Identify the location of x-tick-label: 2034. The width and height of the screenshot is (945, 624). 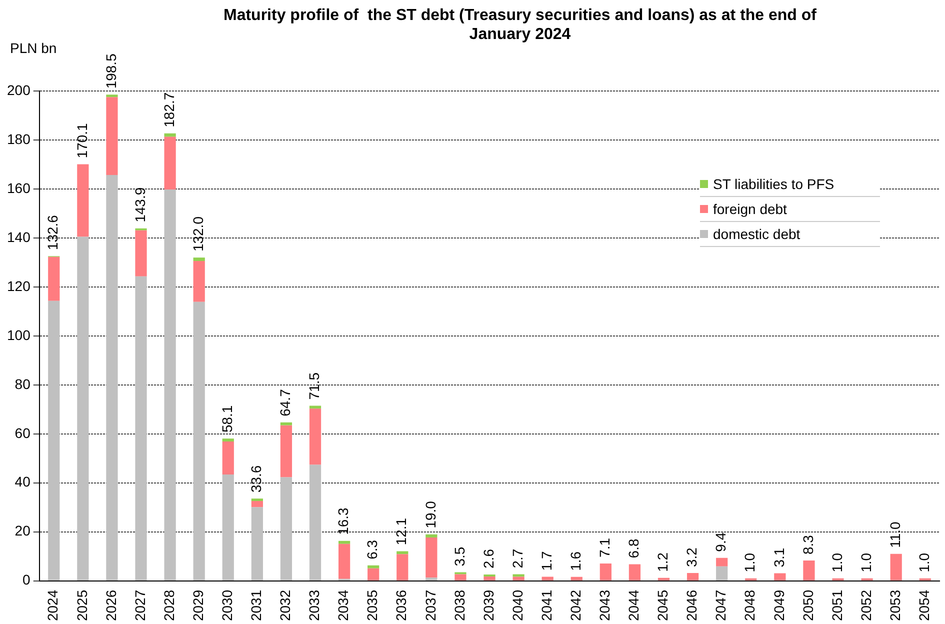
(343, 606).